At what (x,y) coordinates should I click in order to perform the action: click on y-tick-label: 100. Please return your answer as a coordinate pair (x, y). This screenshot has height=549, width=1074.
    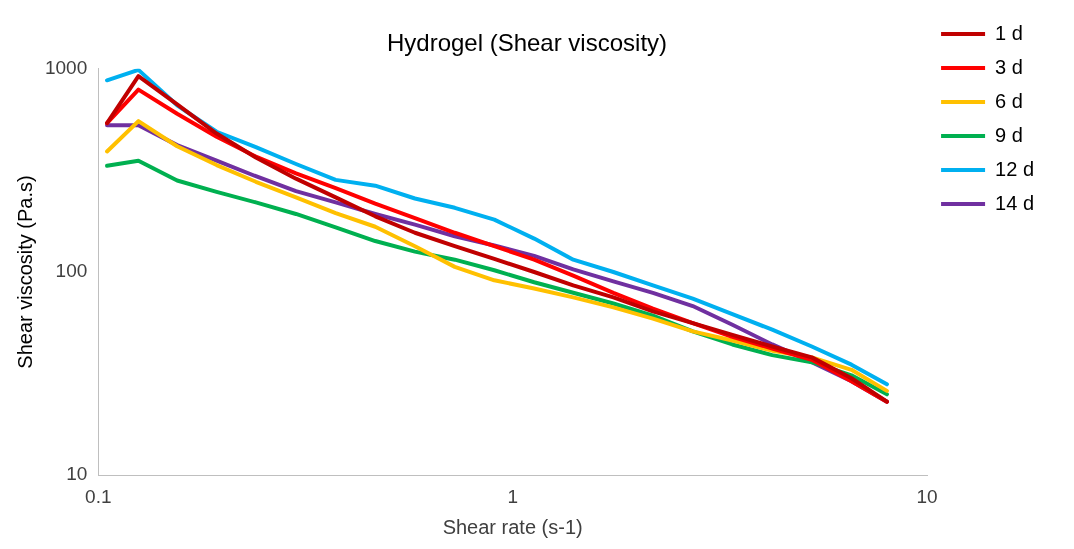
    Looking at the image, I should click on (71, 271).